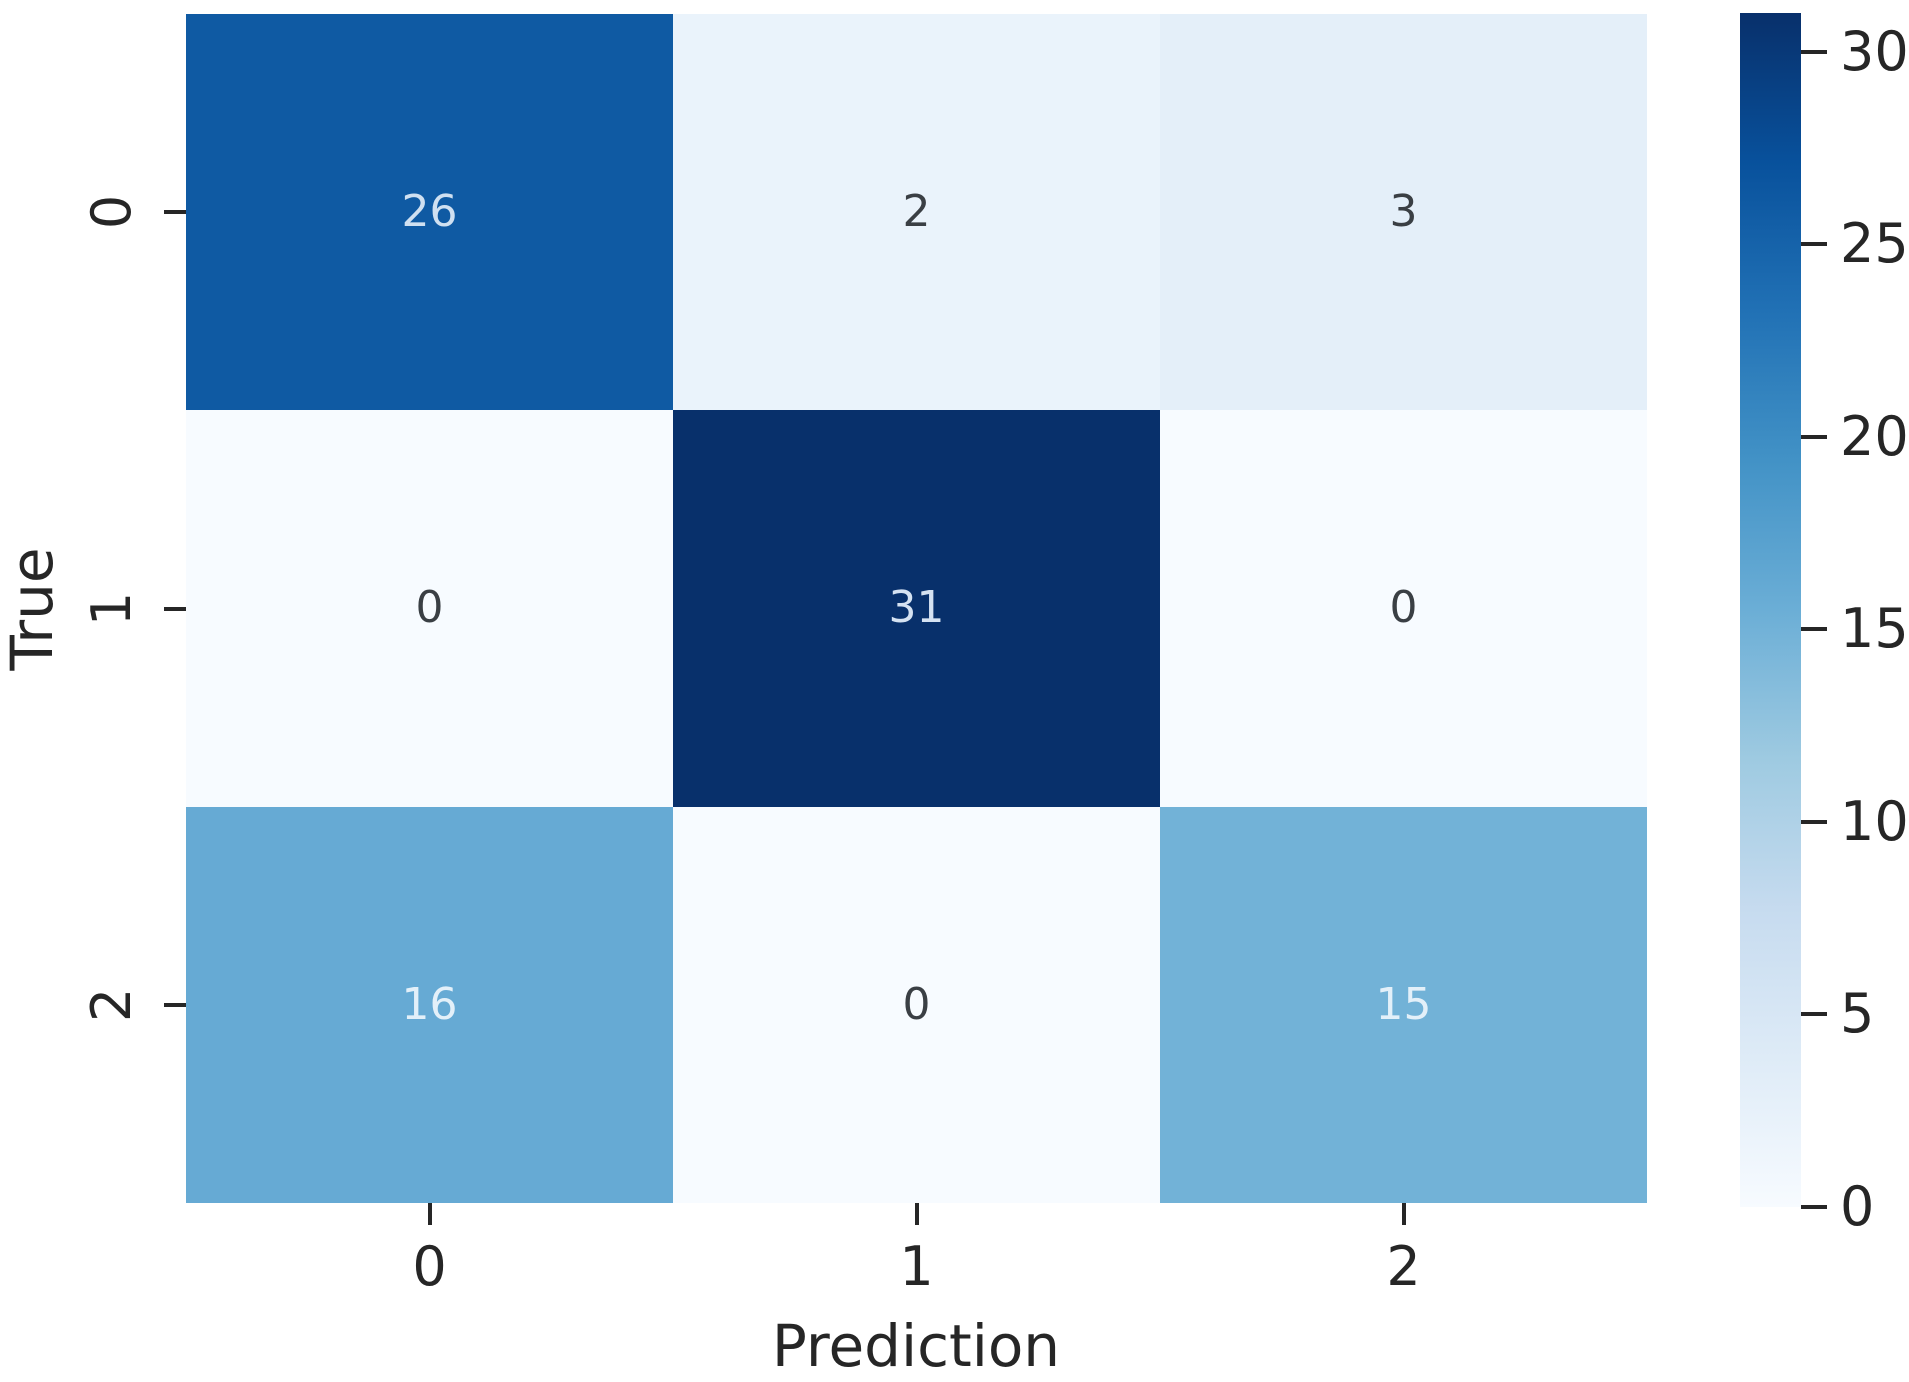 Image resolution: width=1909 pixels, height=1382 pixels. I want to click on colorbar-tick-label: 25, so click(1874, 244).